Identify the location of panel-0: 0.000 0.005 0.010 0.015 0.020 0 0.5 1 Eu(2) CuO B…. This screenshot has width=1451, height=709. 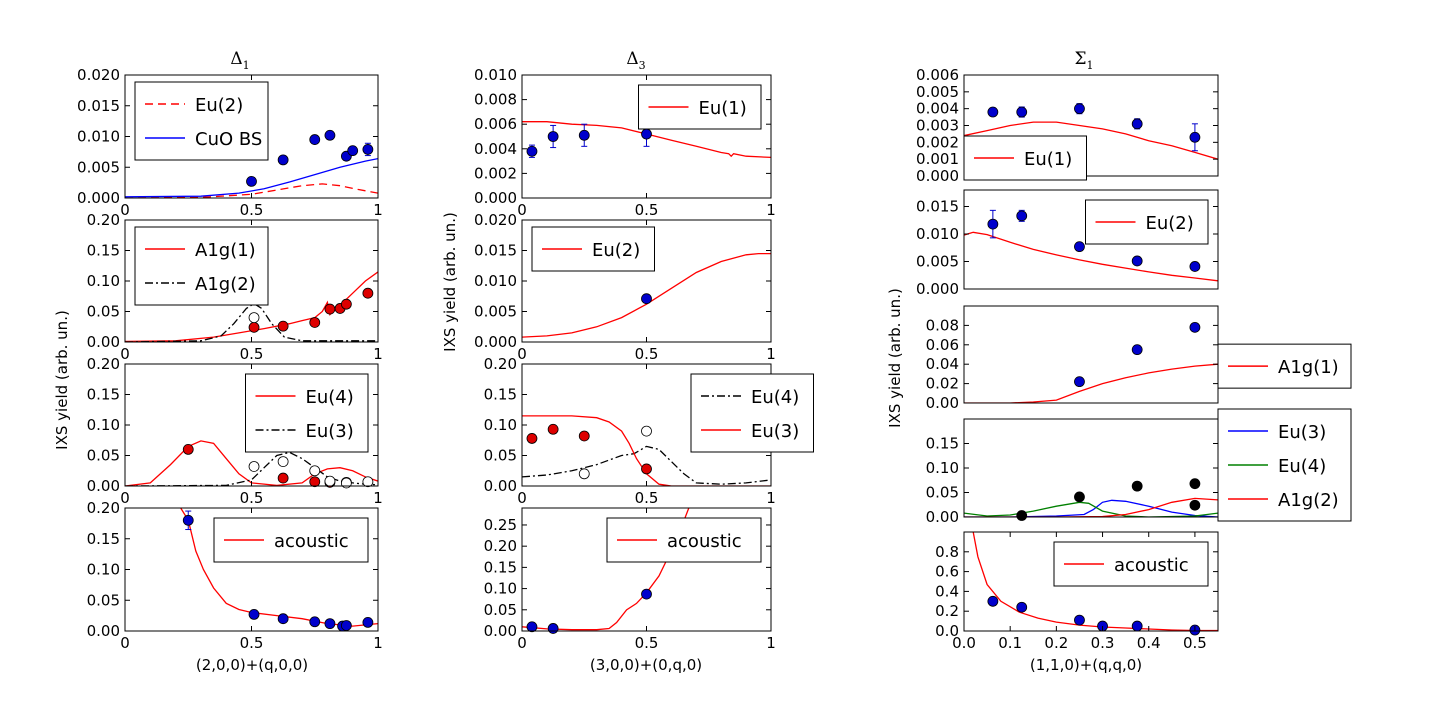
(230, 142).